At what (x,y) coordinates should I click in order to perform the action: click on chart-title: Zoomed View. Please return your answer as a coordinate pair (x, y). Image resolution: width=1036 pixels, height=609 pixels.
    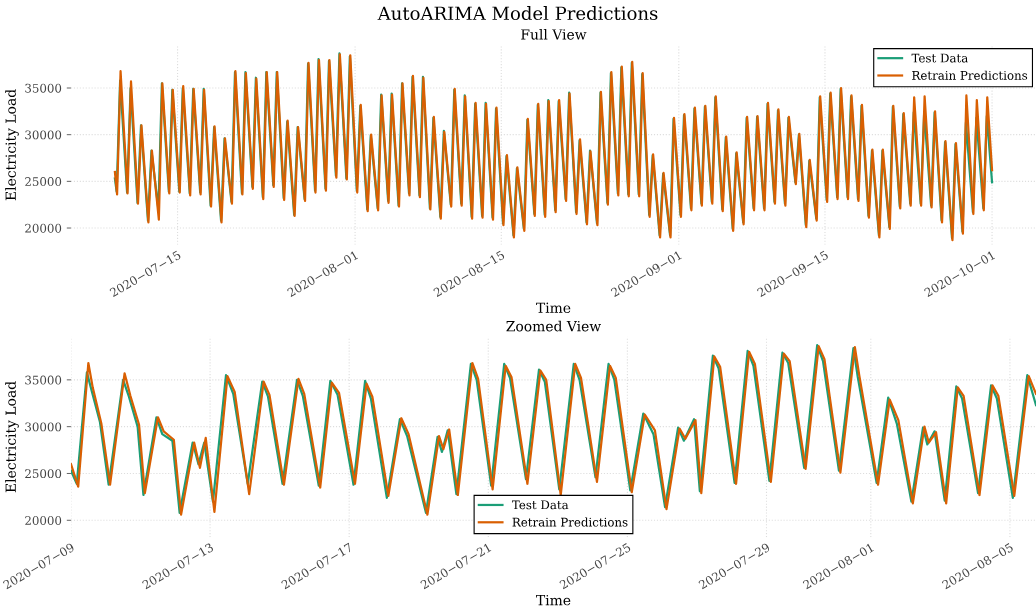
    Looking at the image, I should click on (553, 326).